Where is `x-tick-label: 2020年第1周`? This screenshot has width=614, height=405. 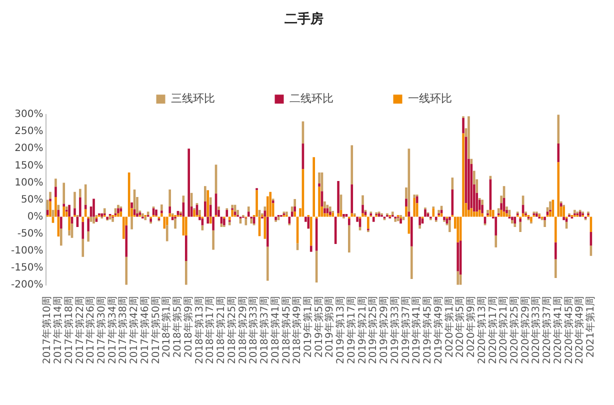
x-tick-label: 2020年第1周 is located at coordinates (449, 327).